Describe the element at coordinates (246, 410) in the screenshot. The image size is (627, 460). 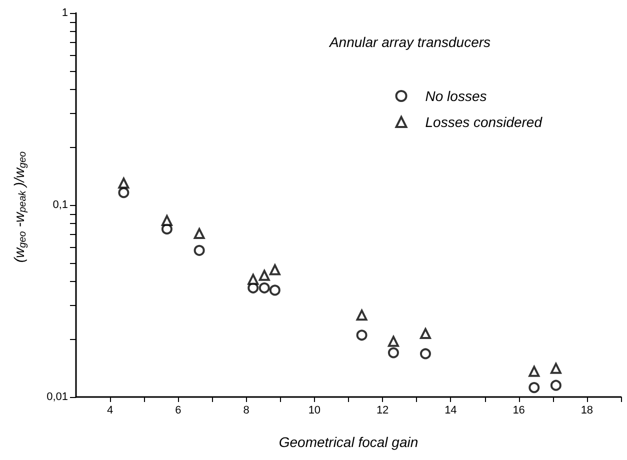
I see `x-tick-label: 8` at that location.